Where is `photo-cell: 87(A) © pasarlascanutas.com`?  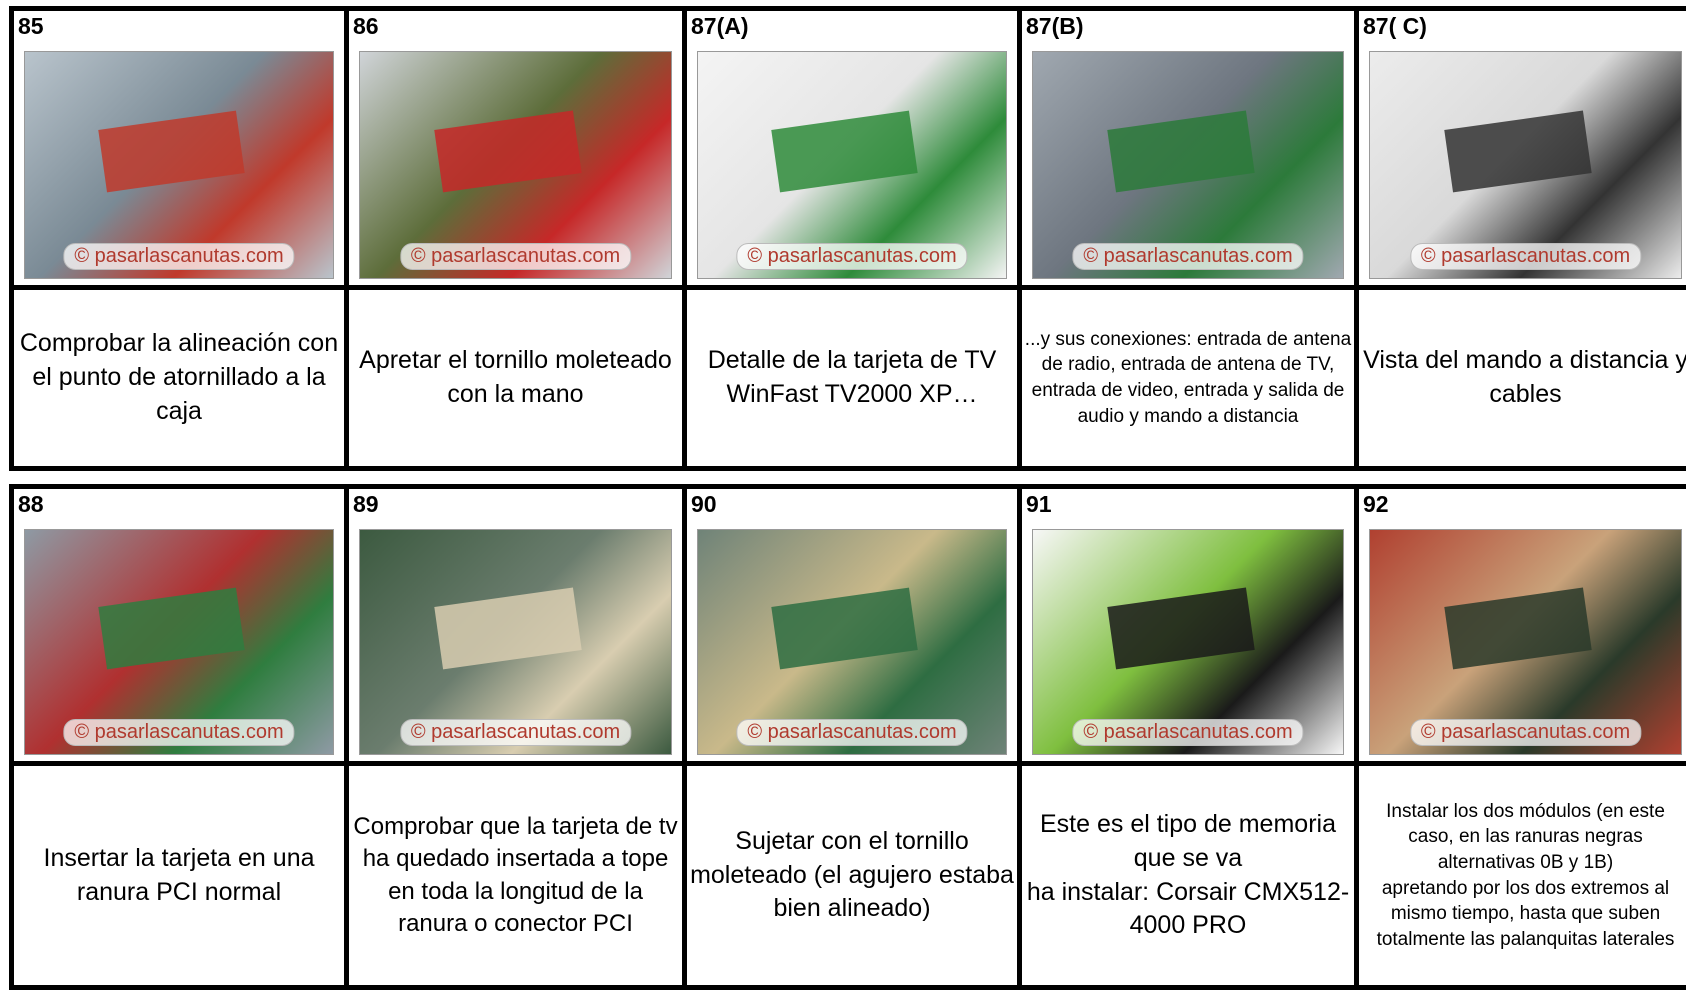 photo-cell: 87(A) © pasarlascanutas.com is located at coordinates (852, 148).